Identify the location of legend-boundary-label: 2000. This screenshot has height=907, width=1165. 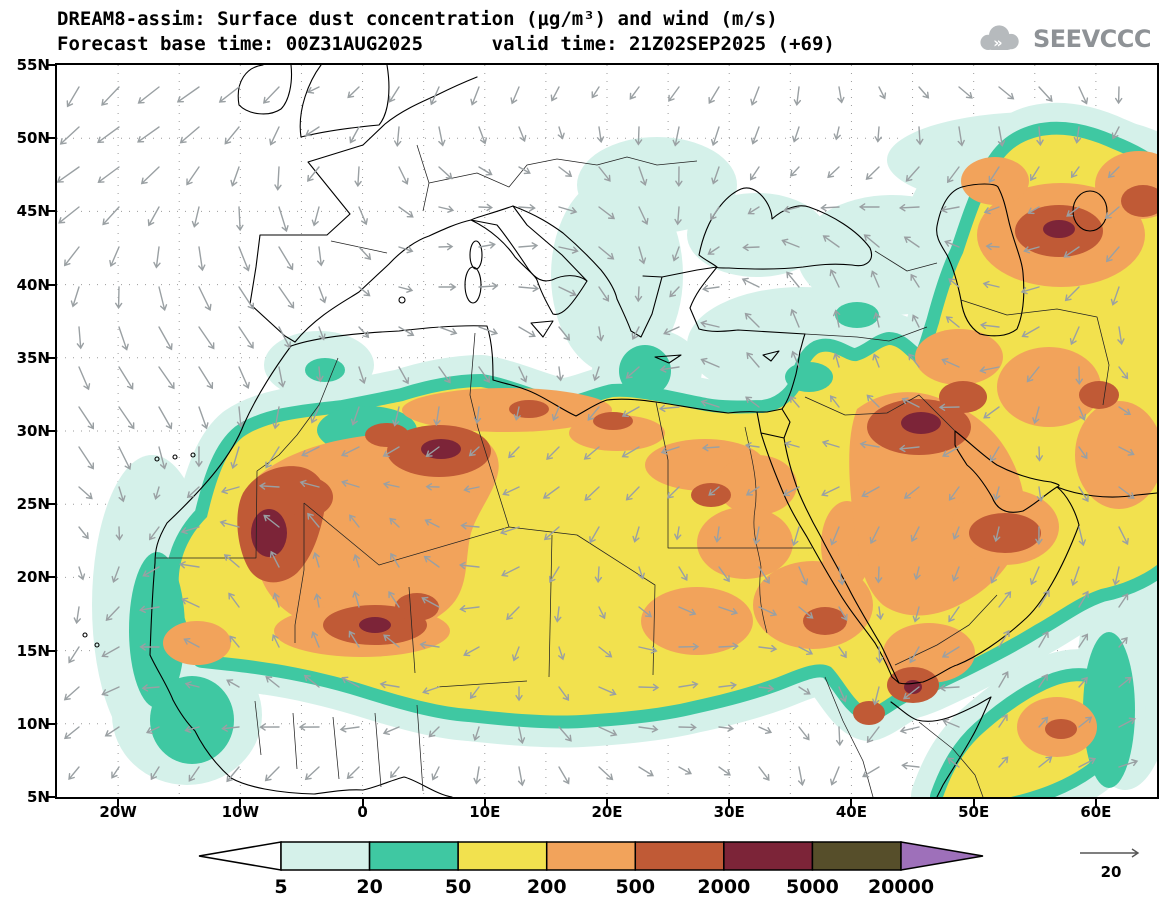
(723, 887).